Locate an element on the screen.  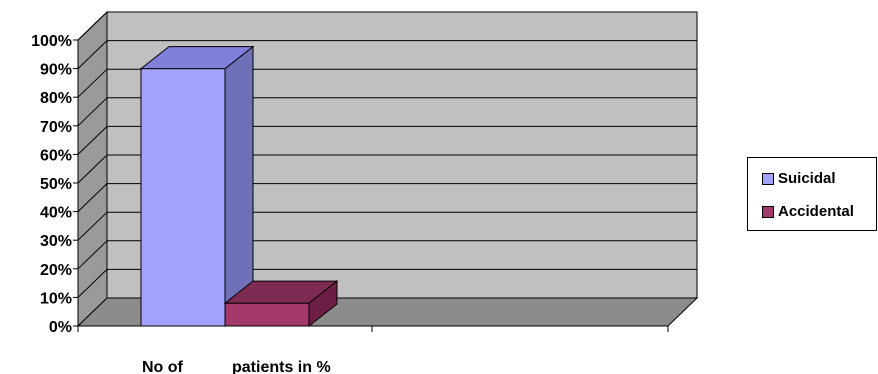
legend-item-suicidal: Suicidal is located at coordinates (799, 178).